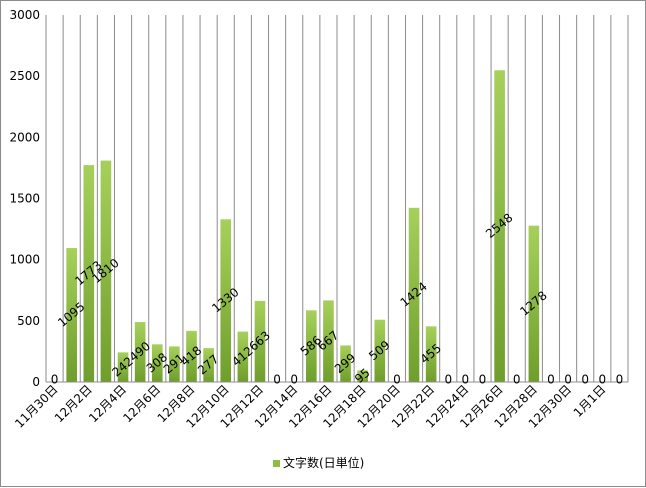 The width and height of the screenshot is (646, 488). What do you see at coordinates (24, 137) in the screenshot?
I see `y-tick-label: 2000` at bounding box center [24, 137].